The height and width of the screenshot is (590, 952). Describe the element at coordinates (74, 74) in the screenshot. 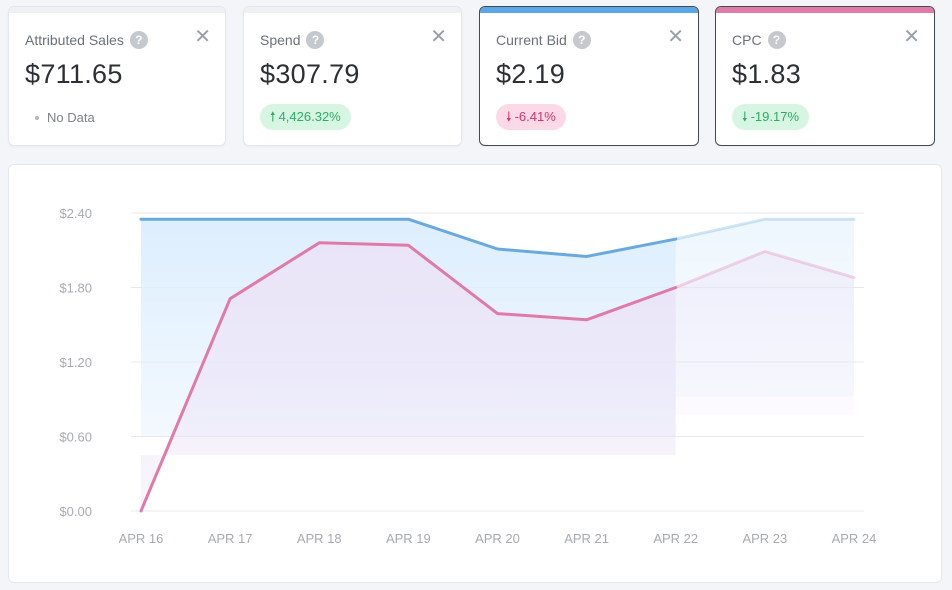

I see `kpi-value: $711.65` at that location.